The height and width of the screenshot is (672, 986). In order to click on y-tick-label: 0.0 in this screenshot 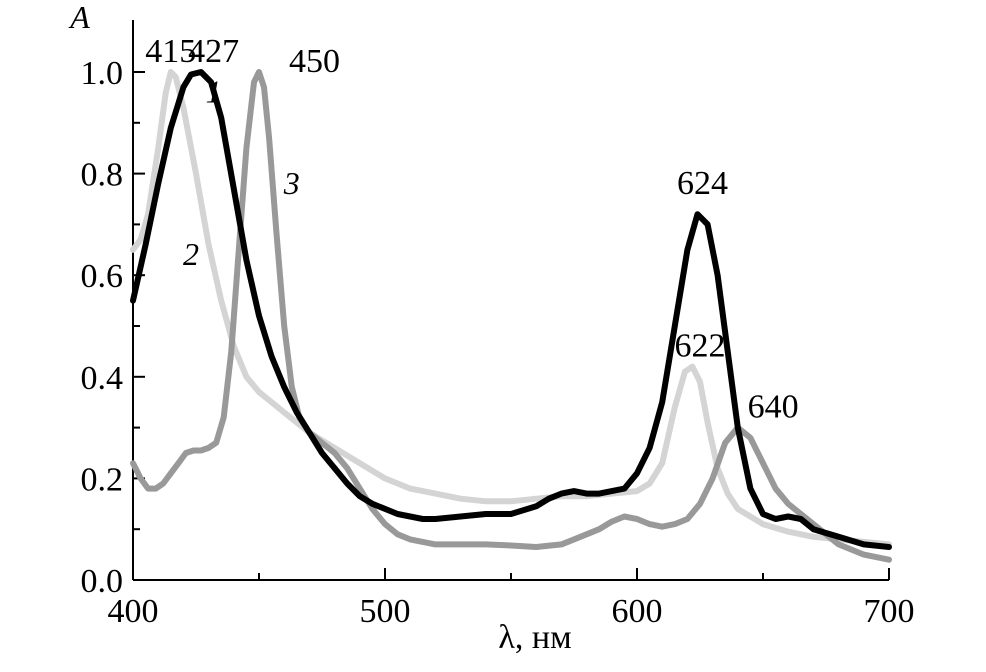, I will do `click(102, 581)`.